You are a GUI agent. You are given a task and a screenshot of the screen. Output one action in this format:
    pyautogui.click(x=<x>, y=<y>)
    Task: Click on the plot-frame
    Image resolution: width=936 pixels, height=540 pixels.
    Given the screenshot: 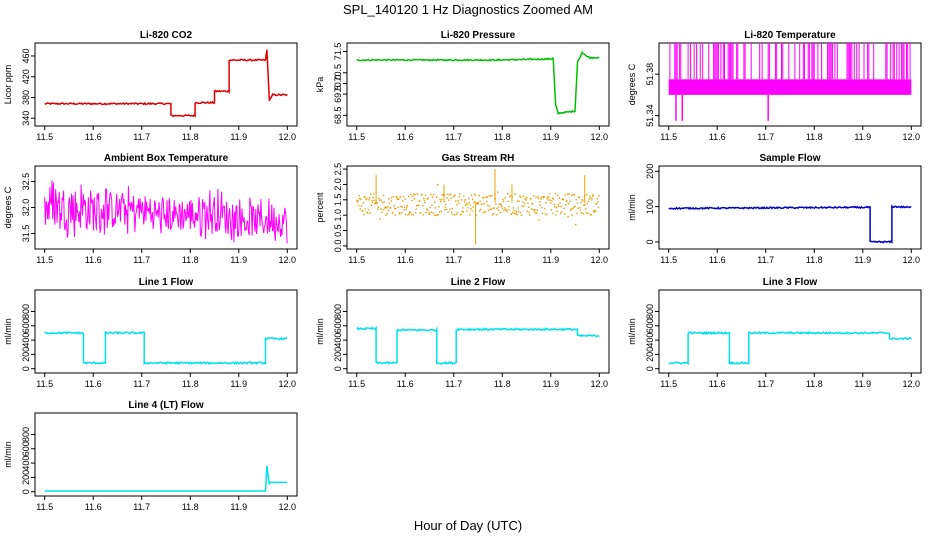 What is the action you would take?
    pyautogui.click(x=478, y=84)
    